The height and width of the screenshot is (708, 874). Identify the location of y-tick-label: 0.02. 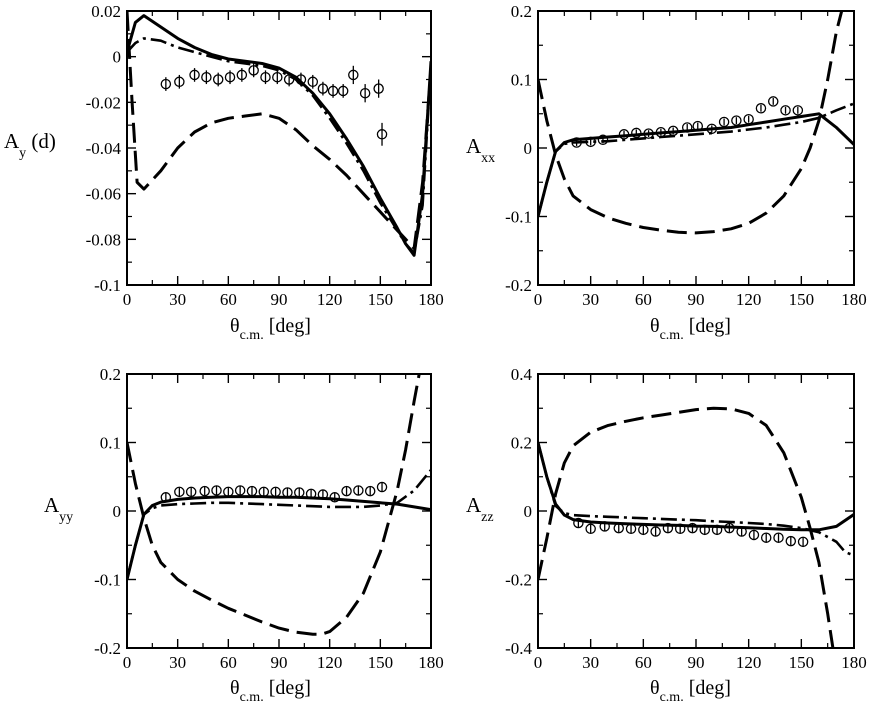
(106, 11).